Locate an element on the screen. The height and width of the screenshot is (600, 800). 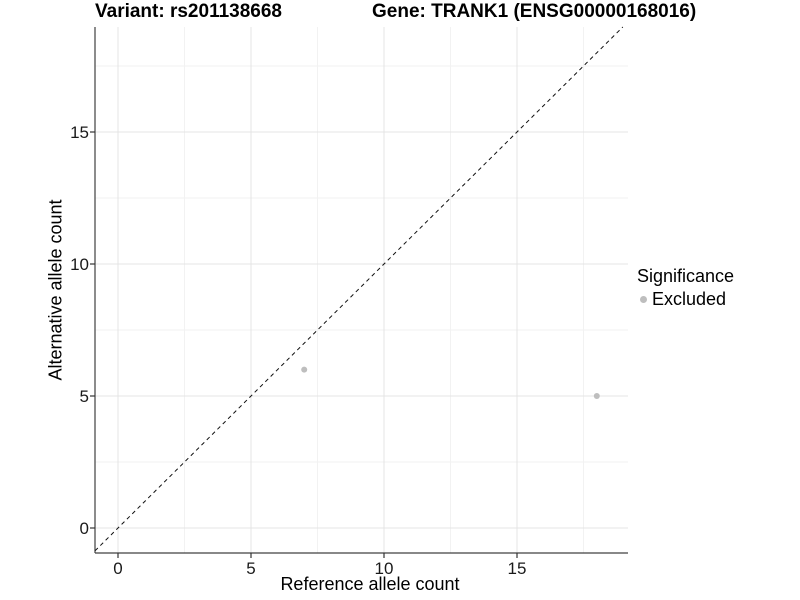
y-tick-label: 15 is located at coordinates (79, 132).